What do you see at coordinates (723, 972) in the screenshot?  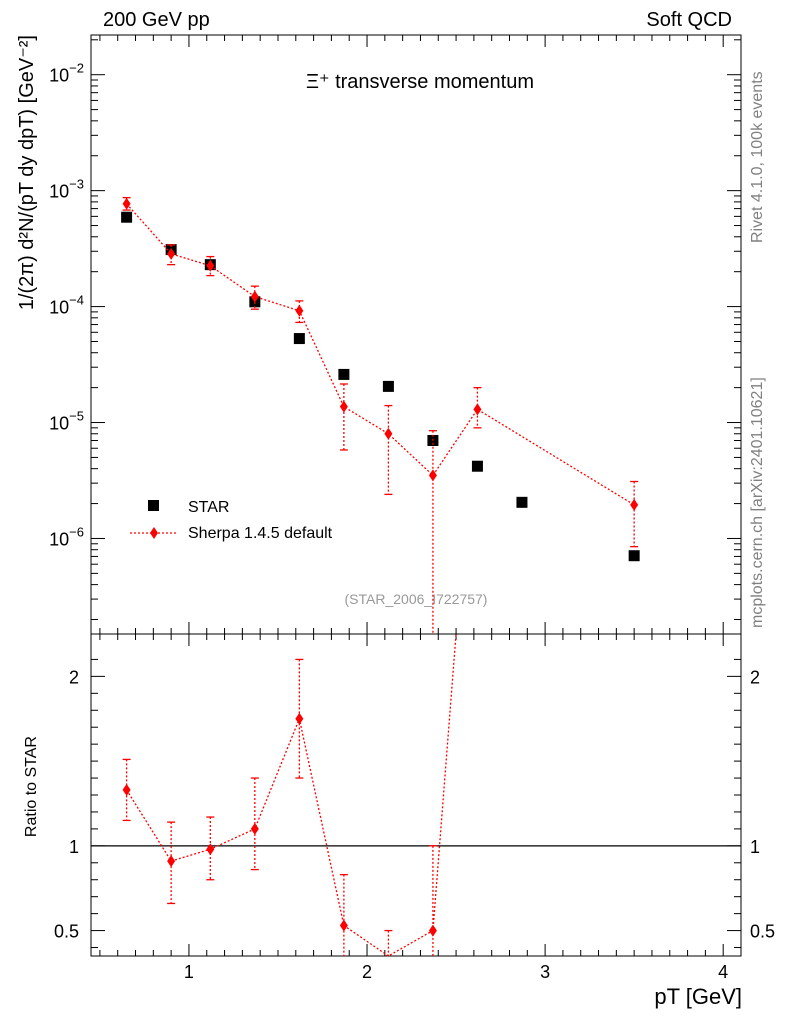 I see `x-tick-label: 4` at bounding box center [723, 972].